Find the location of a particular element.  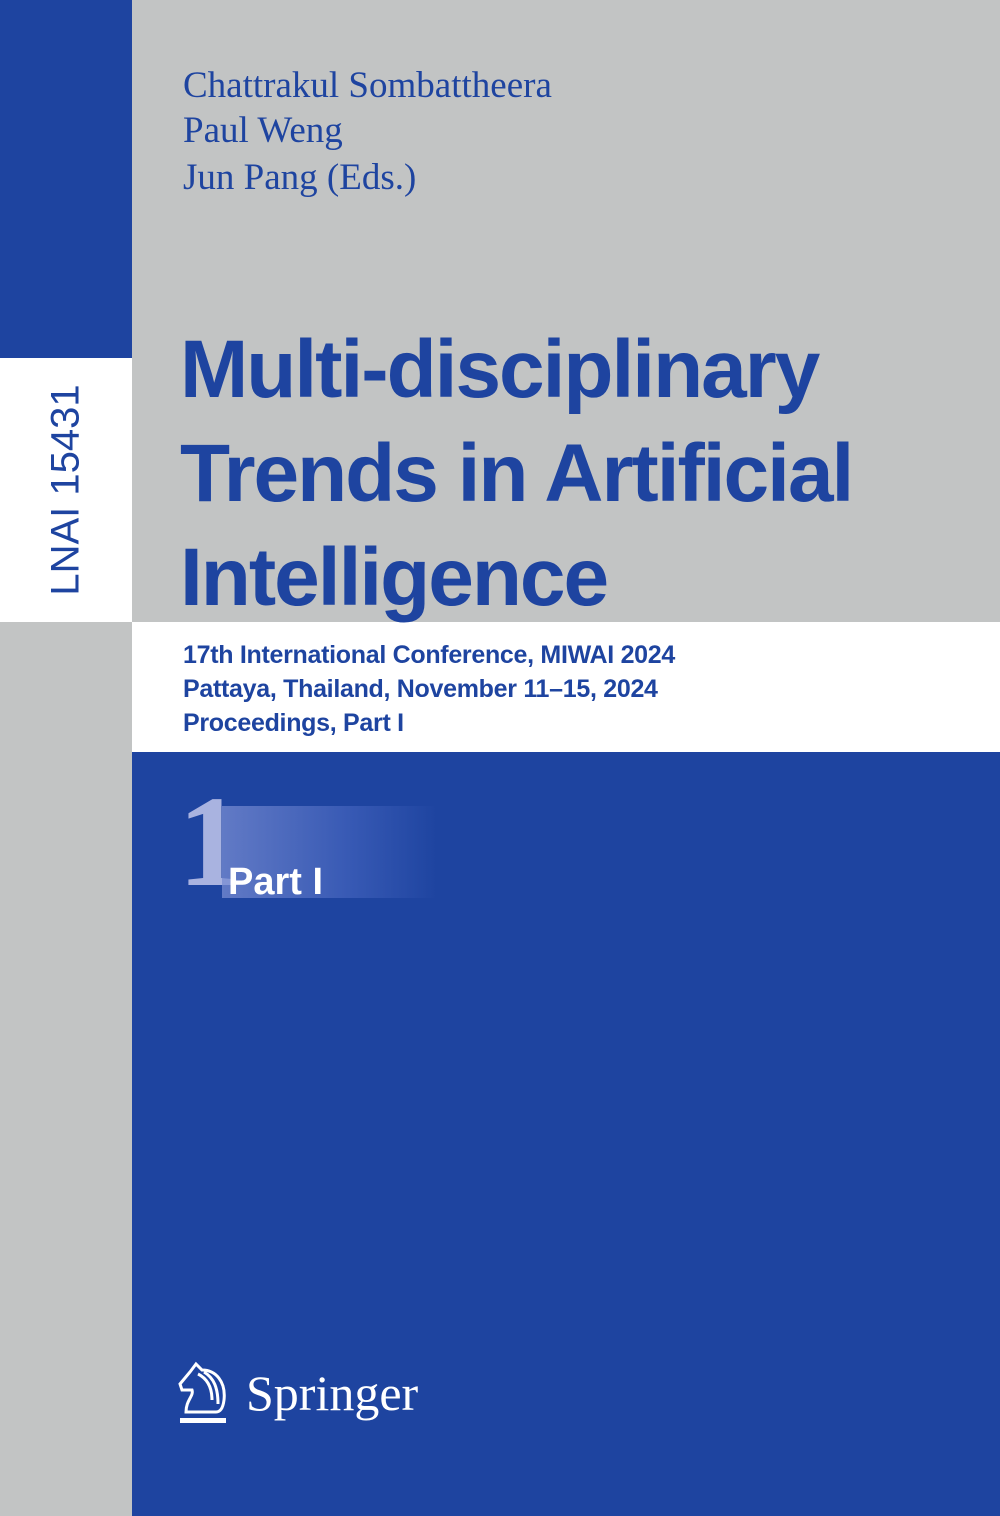

spine-strip-gray is located at coordinates (66, 1069).